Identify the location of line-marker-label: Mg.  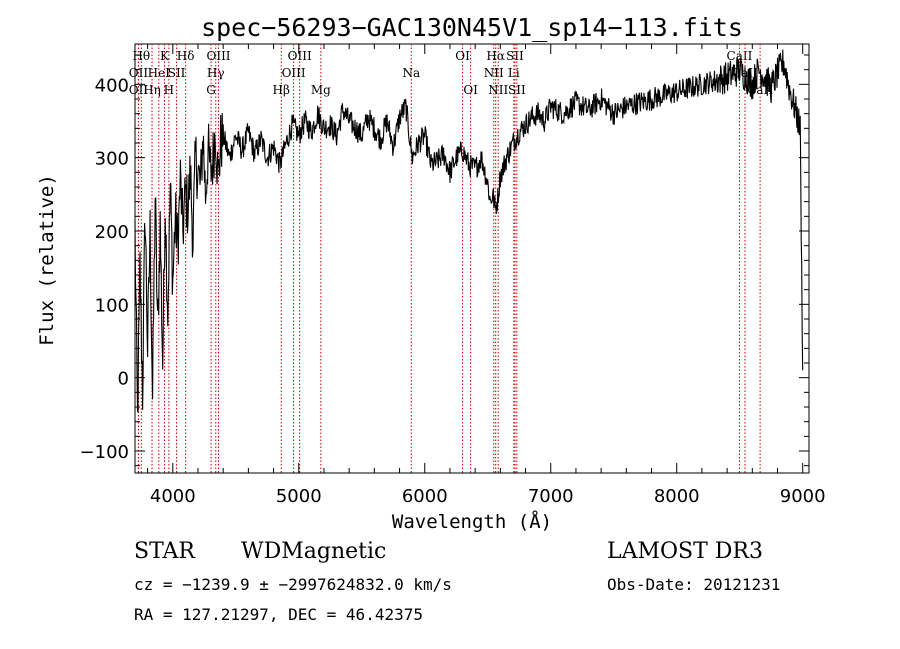
(321, 90).